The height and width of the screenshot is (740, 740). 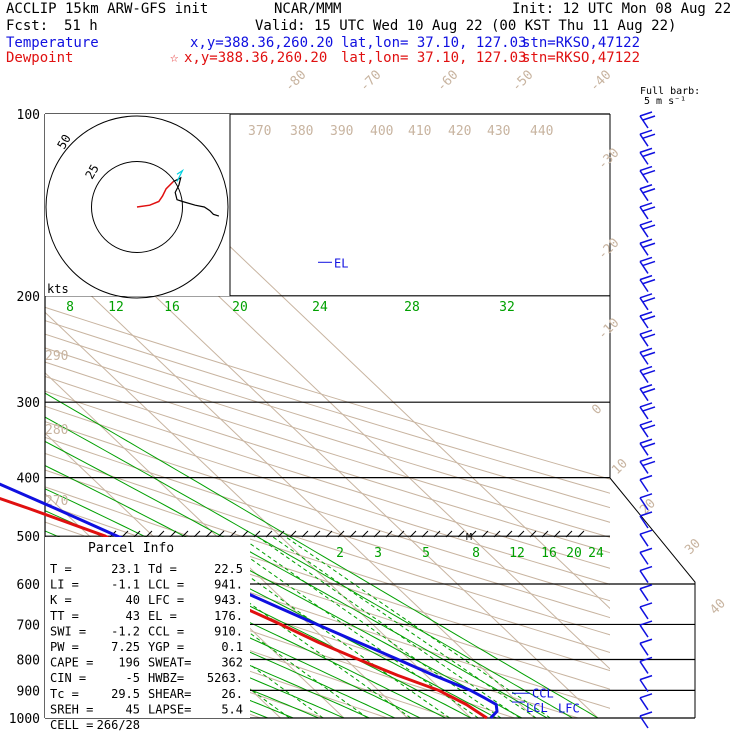 I want to click on parcel-row-value: 29.5, so click(x=125, y=694).